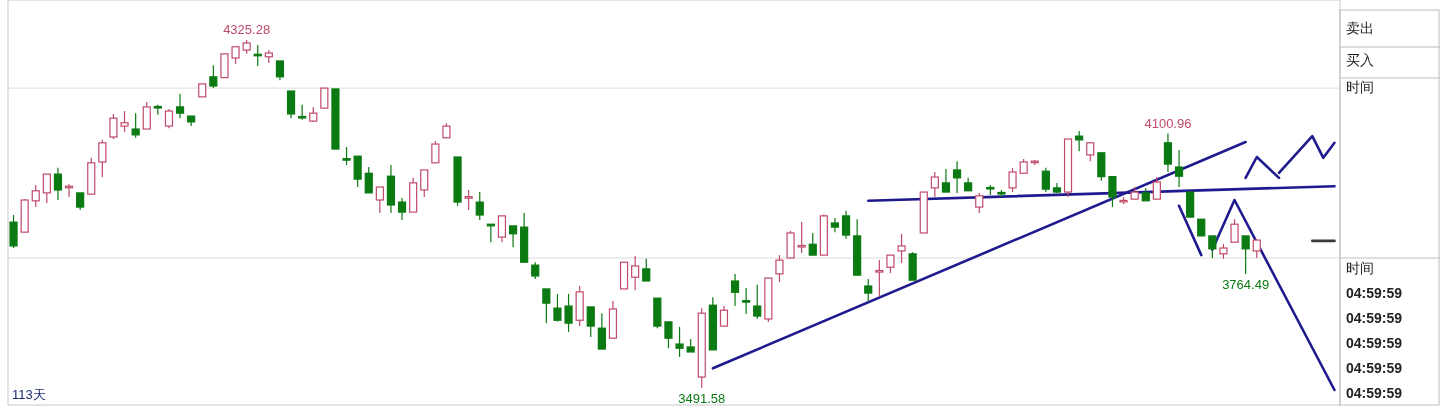 The image size is (1440, 413). What do you see at coordinates (1360, 28) in the screenshot?
I see `text: 卖出` at bounding box center [1360, 28].